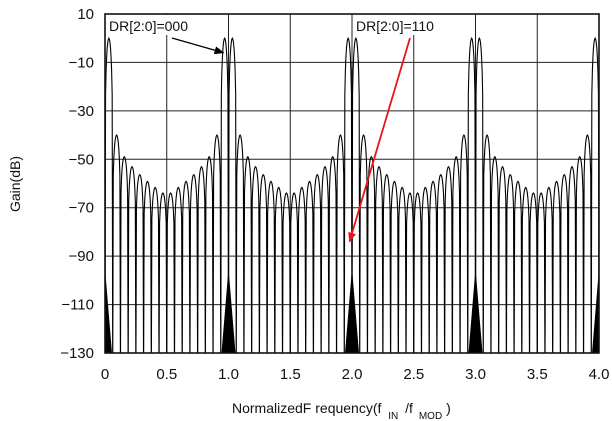 The height and width of the screenshot is (421, 612). I want to click on y-tick-label: −90, so click(81, 256).